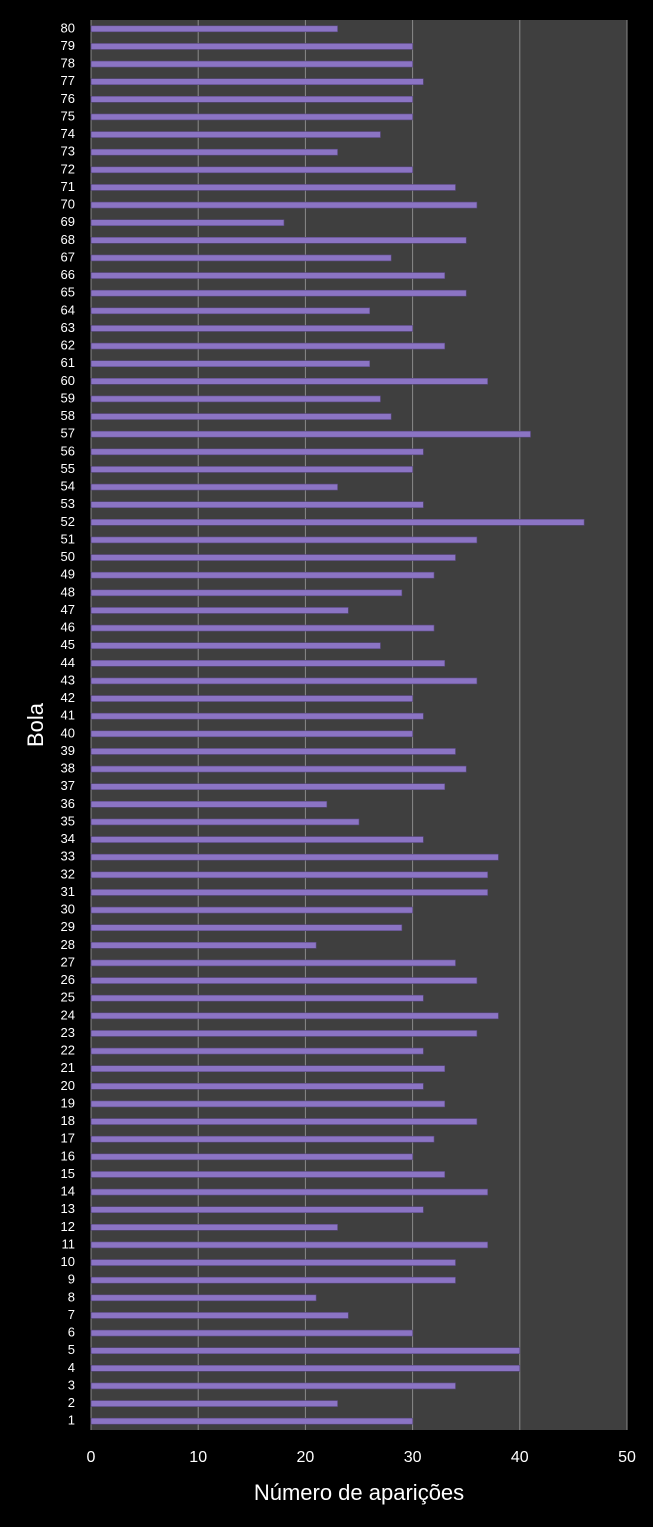  What do you see at coordinates (71, 1314) in the screenshot?
I see `y-tick-label: 7` at bounding box center [71, 1314].